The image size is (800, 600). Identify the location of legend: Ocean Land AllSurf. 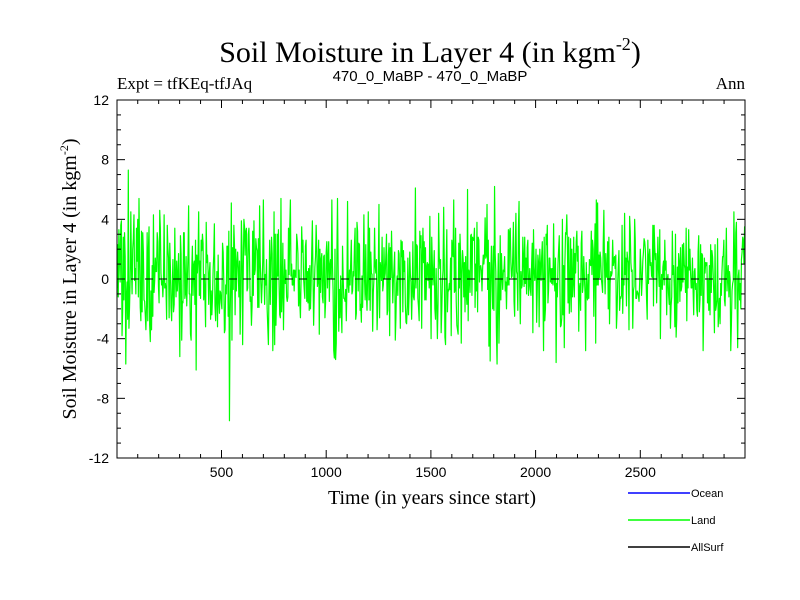
(676, 521).